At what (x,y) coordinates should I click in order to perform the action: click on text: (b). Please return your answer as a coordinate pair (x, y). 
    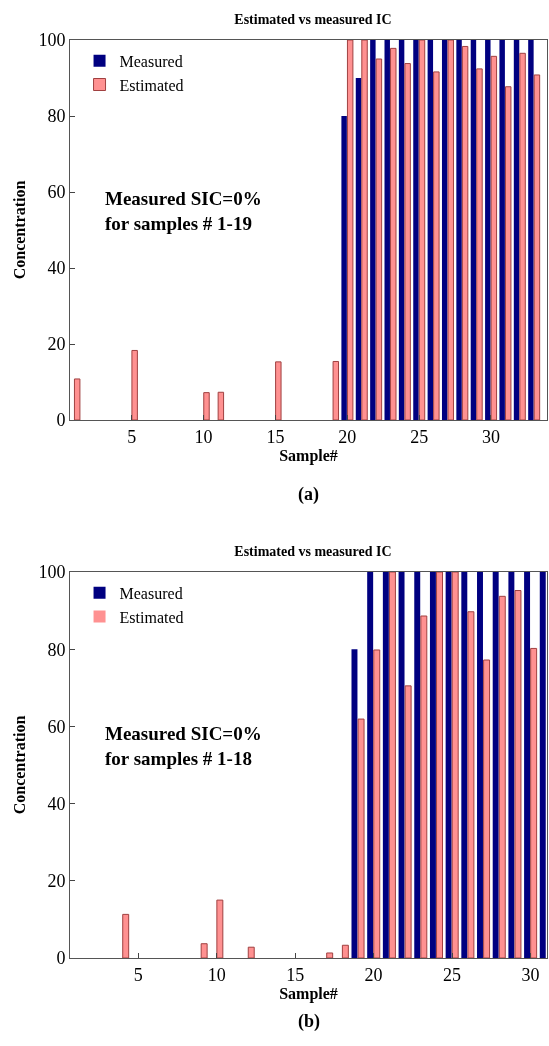
    Looking at the image, I should click on (309, 1021).